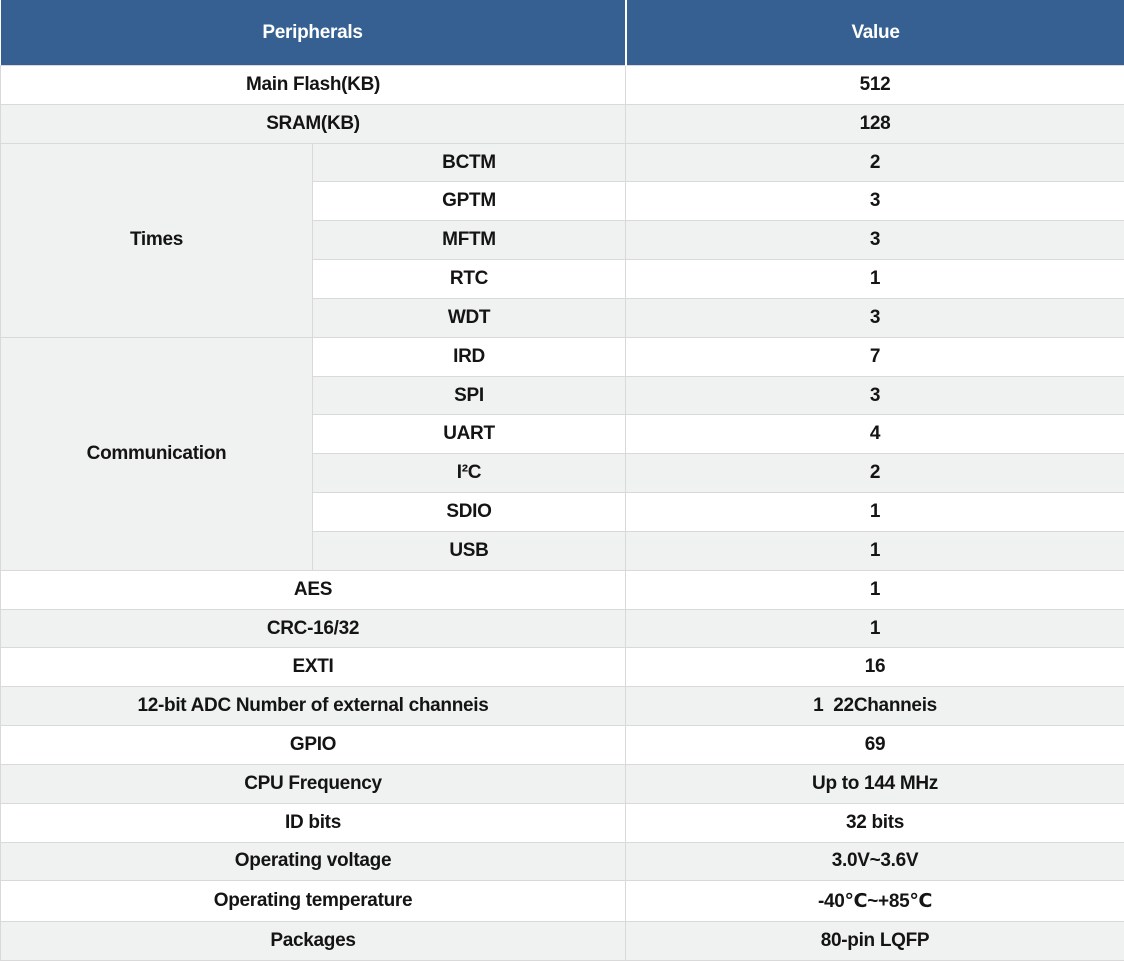 This screenshot has height=961, width=1124. I want to click on row-value: Up to 144 MHz, so click(874, 783).